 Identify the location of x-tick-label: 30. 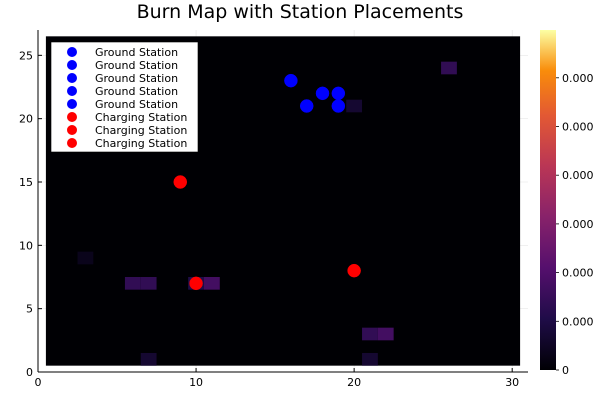
(512, 382).